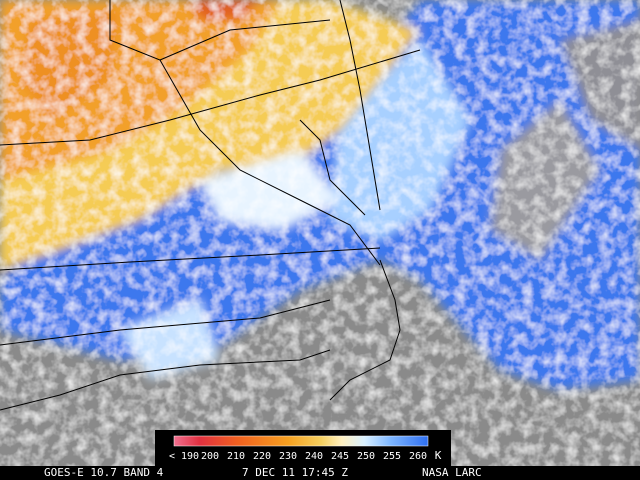 Image resolution: width=640 pixels, height=480 pixels. I want to click on footer-bar, so click(320, 473).